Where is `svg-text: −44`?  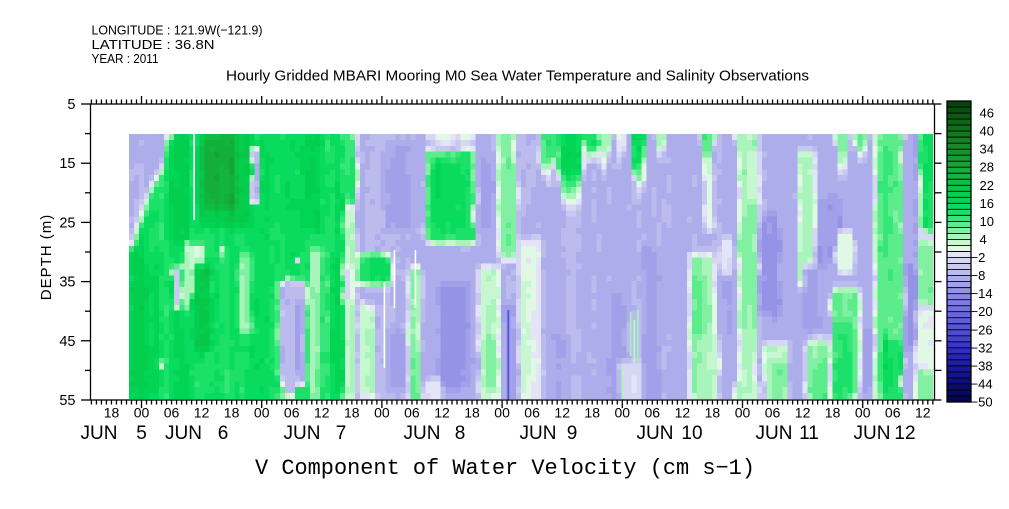 svg-text: −44 is located at coordinates (982, 383).